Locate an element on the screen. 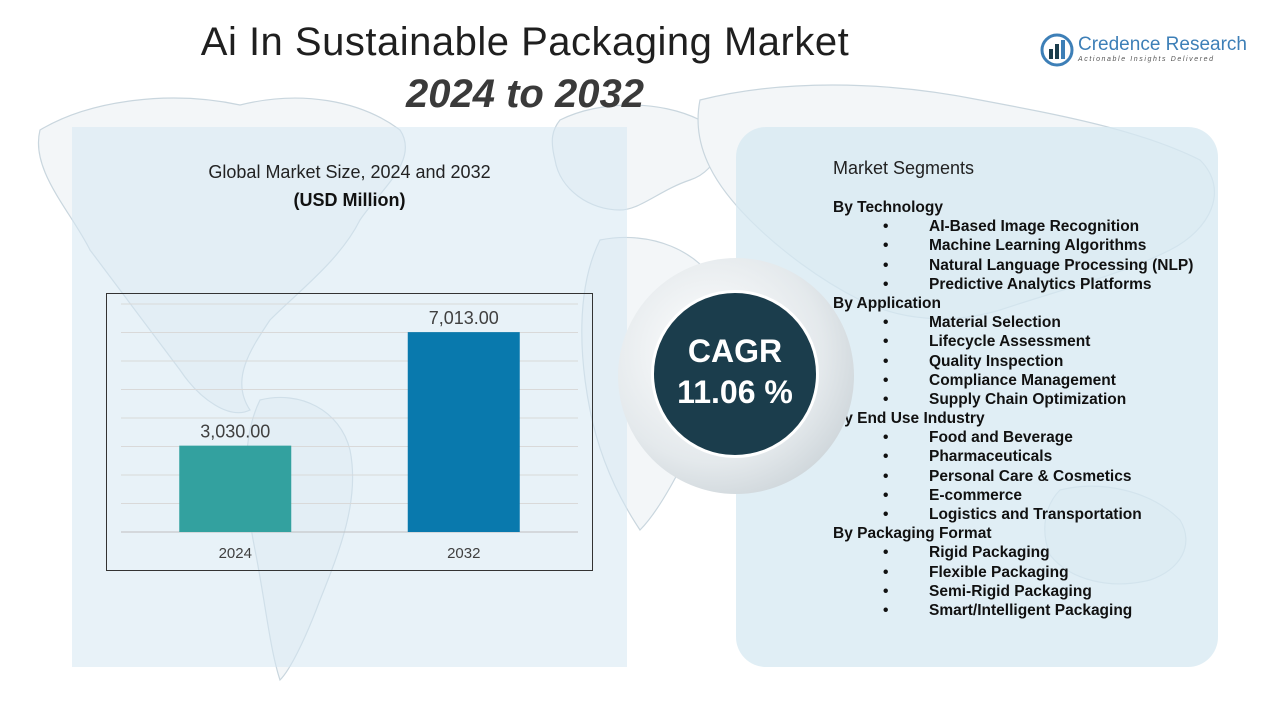 The height and width of the screenshot is (720, 1280). segment-item: • Rigid Packaging is located at coordinates (1033, 552).